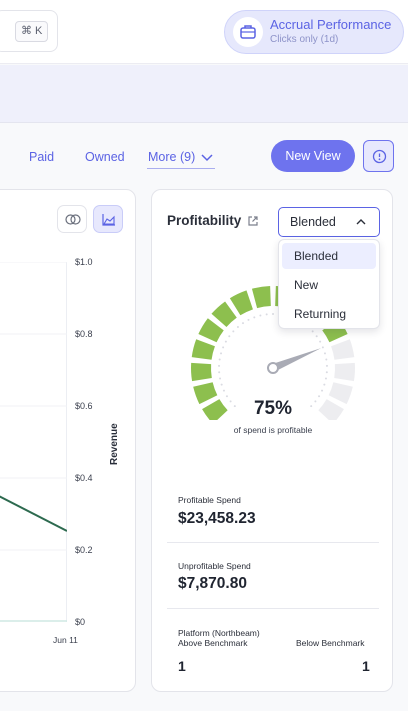 The height and width of the screenshot is (711, 408). Describe the element at coordinates (84, 478) in the screenshot. I see `y-tick-label: $0.4` at that location.